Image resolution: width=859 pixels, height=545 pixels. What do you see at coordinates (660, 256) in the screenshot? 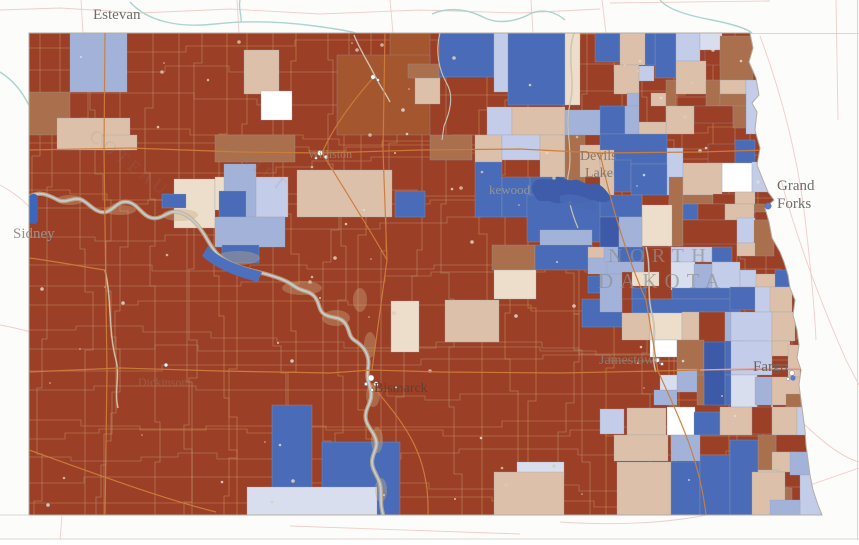
I see `svg-text: NORTH` at bounding box center [660, 256].